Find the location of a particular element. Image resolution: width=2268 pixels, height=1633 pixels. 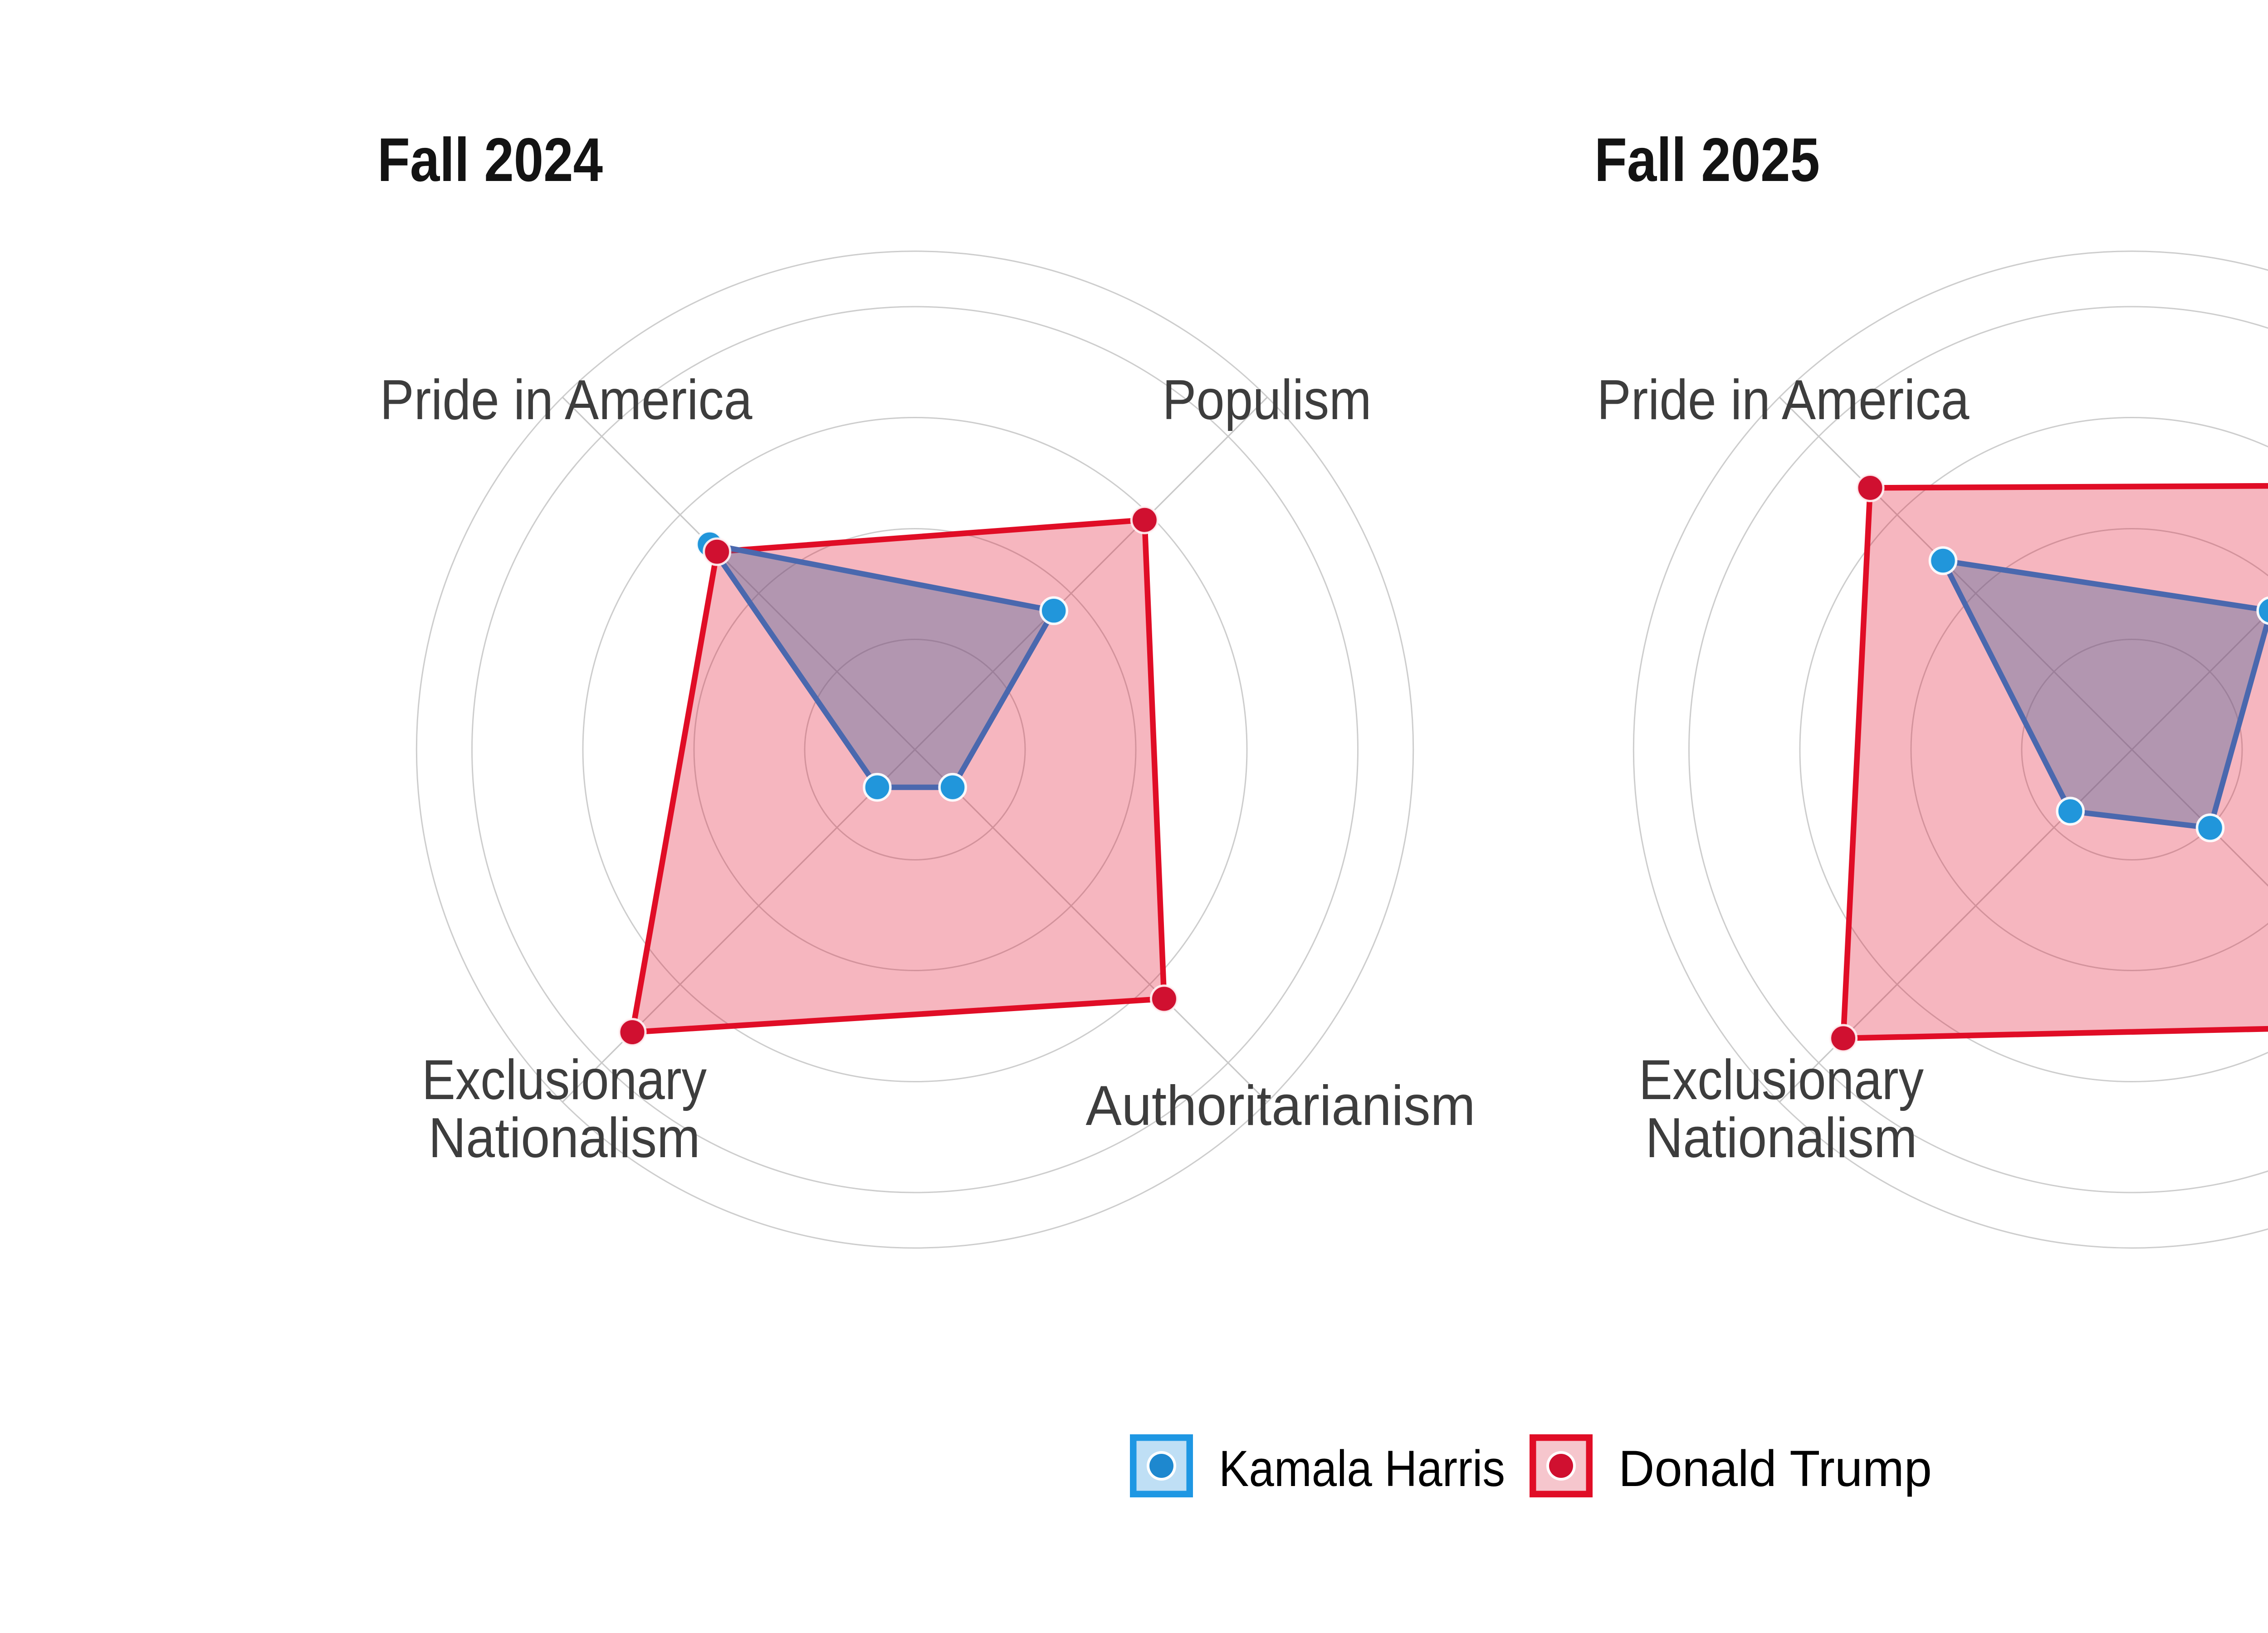

svg-text: Fall 2024 is located at coordinates (490, 159).